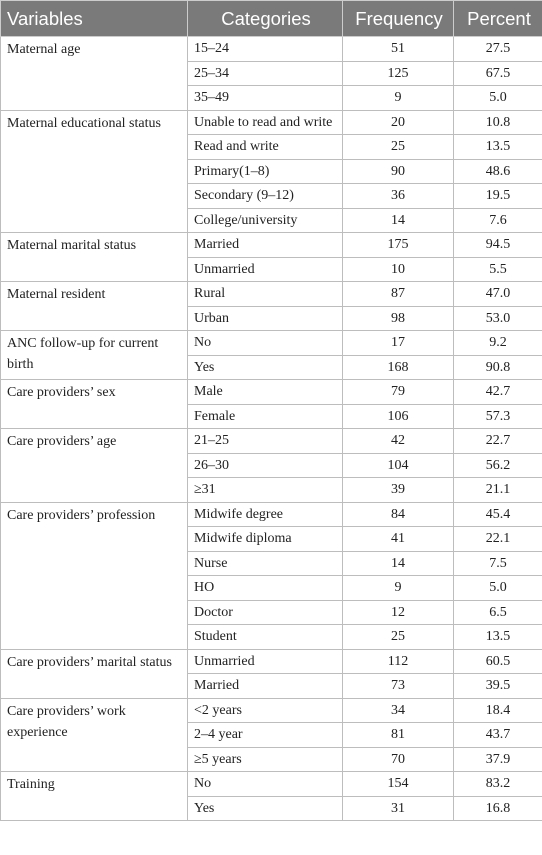  What do you see at coordinates (398, 759) in the screenshot?
I see `frequency-cell: 70` at bounding box center [398, 759].